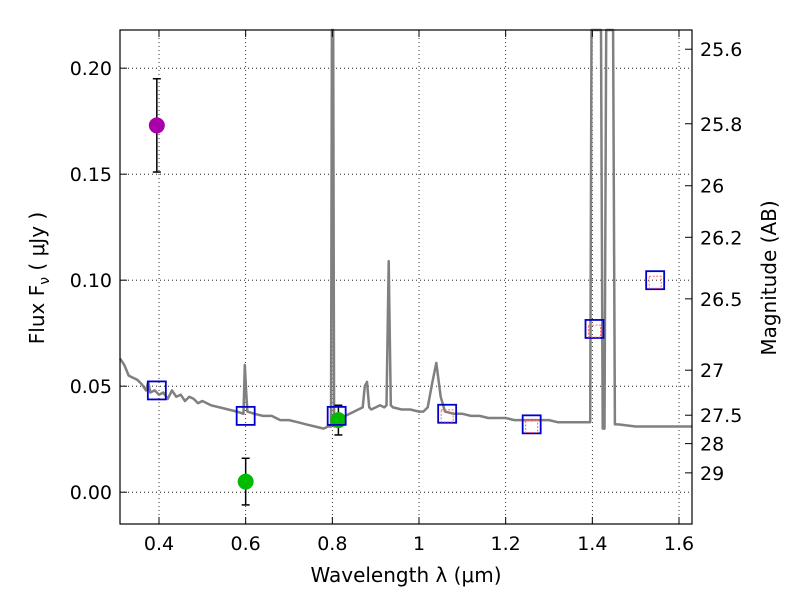 This screenshot has height=600, width=800. I want to click on x-tick-label: 0.8, so click(332, 544).